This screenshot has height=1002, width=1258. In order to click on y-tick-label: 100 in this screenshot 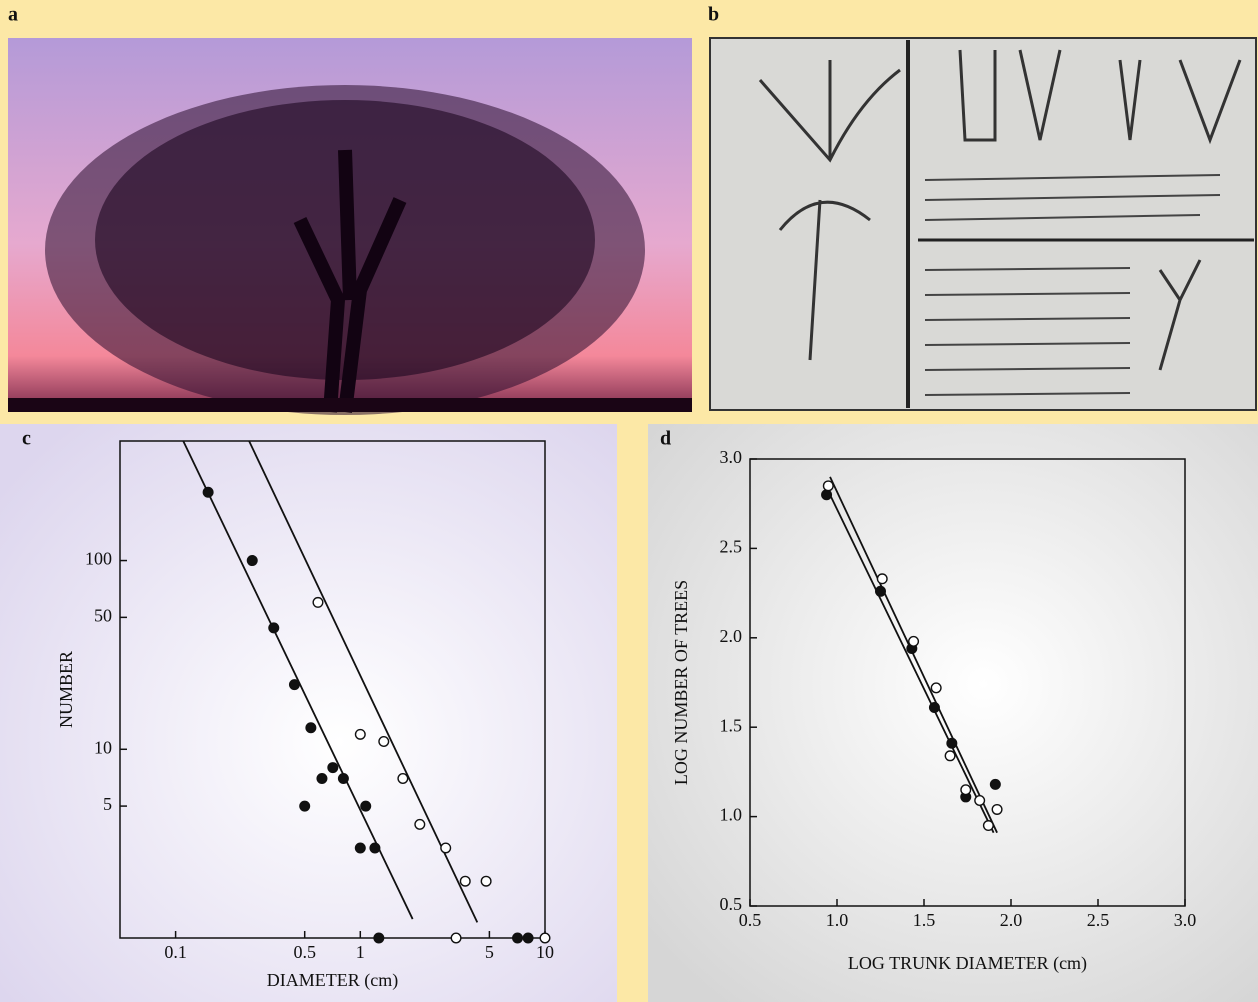, I will do `click(98, 559)`.